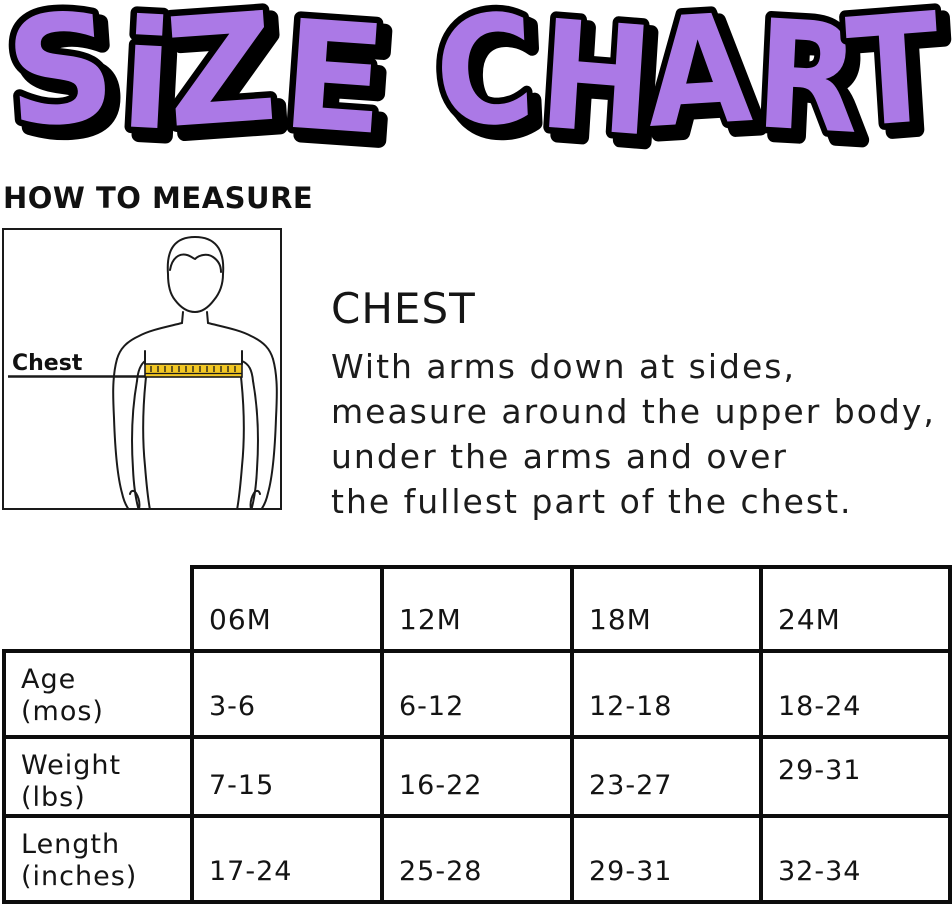  I want to click on column-header-24m: 24M, so click(855, 609).